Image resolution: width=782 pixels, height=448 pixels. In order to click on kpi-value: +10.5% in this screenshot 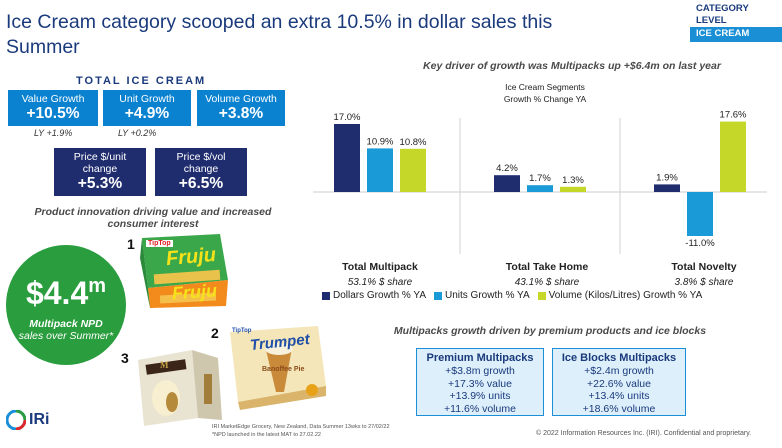, I will do `click(53, 113)`.